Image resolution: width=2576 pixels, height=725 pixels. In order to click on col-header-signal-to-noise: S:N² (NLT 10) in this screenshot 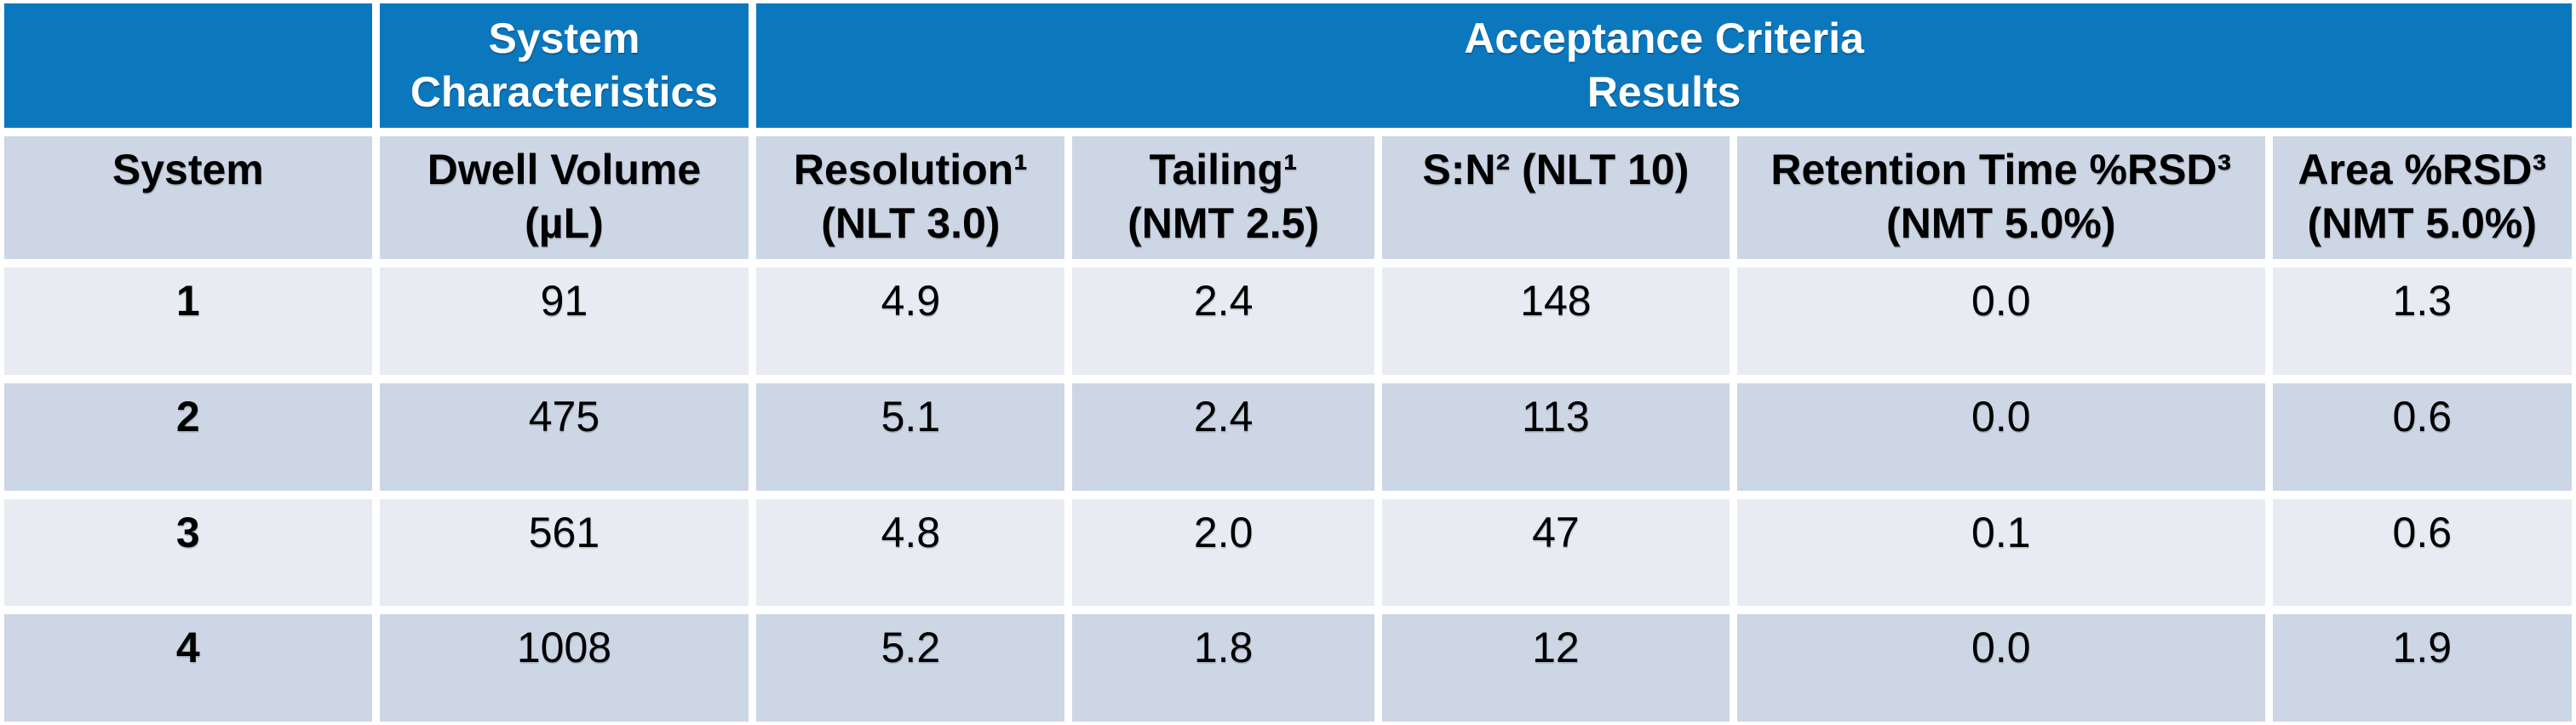, I will do `click(1555, 197)`.